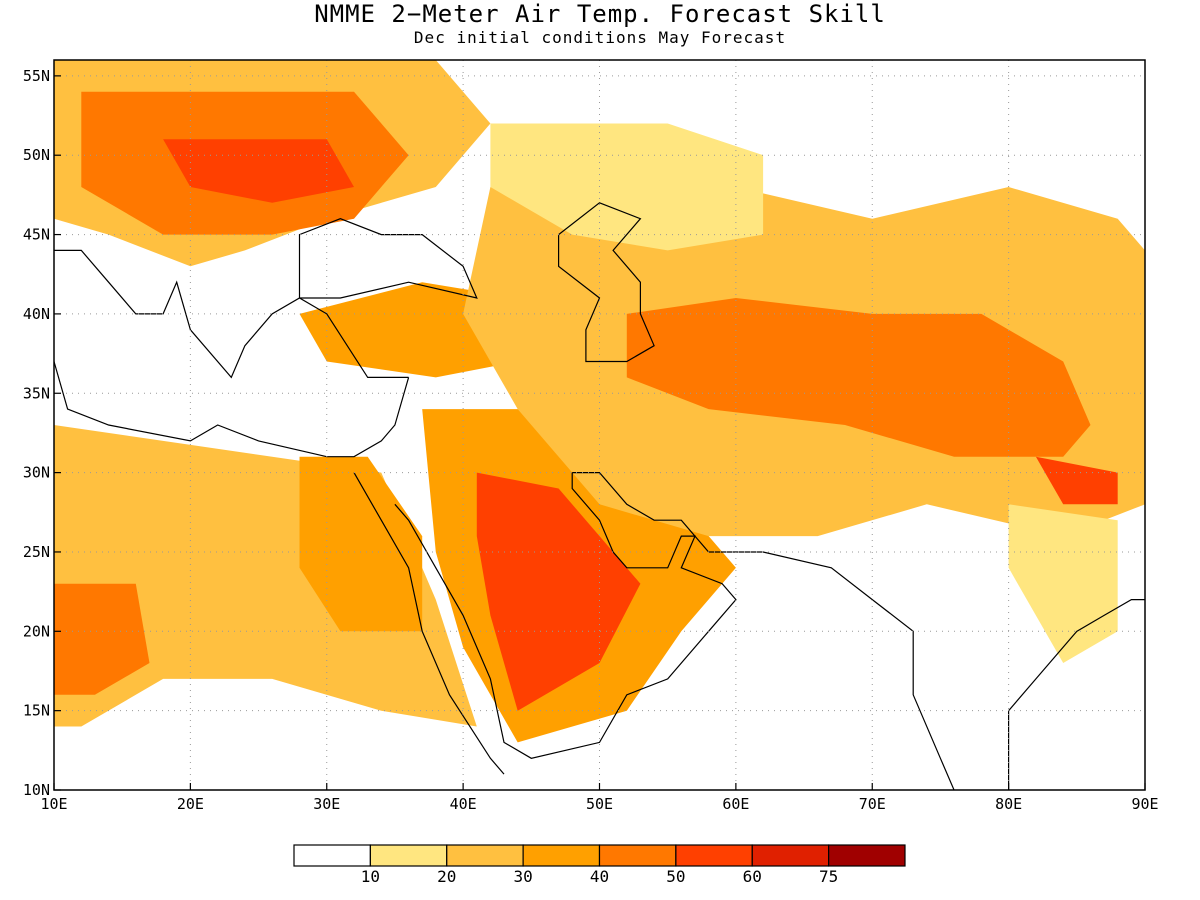 The image size is (1200, 900). Describe the element at coordinates (231, 314) in the screenshot. I see `coastline-mediterranean-north` at that location.